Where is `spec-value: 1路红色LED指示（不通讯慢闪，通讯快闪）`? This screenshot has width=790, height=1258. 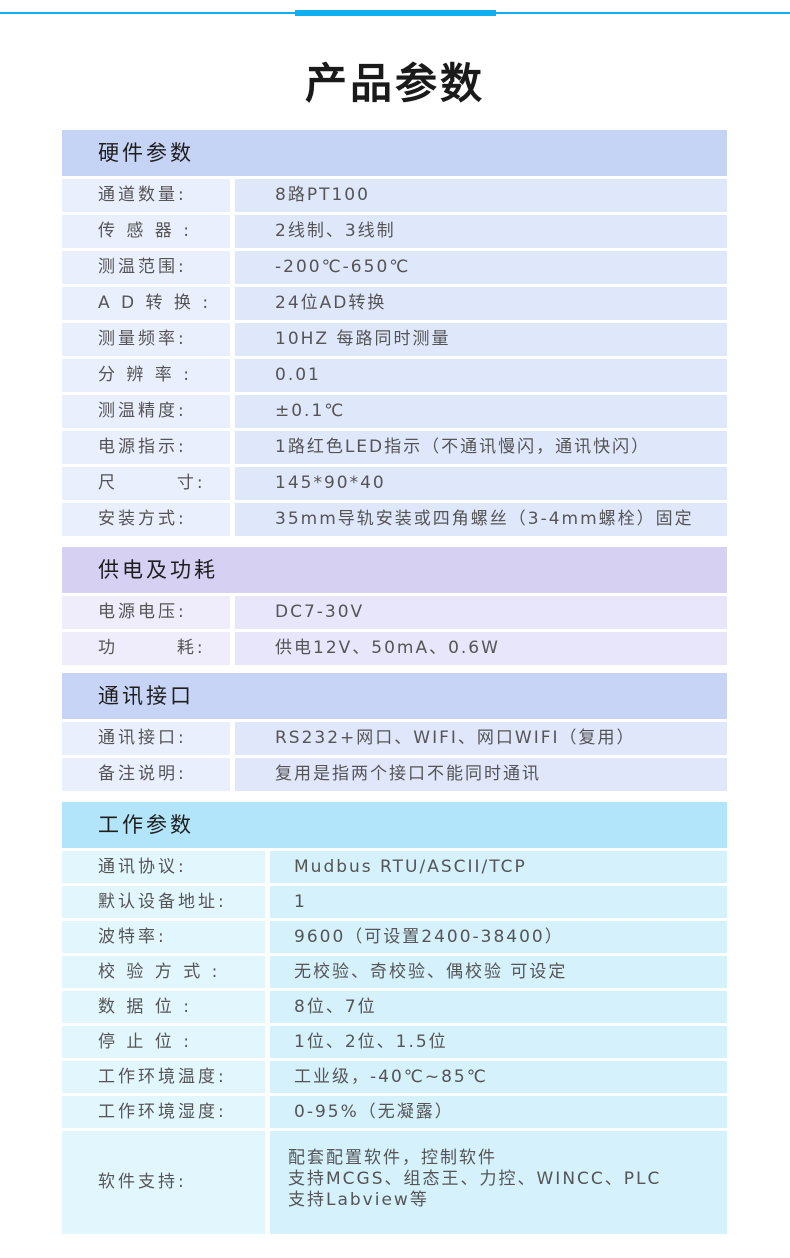 spec-value: 1路红色LED指示（不通讯慢闪，通讯快闪） is located at coordinates (481, 447).